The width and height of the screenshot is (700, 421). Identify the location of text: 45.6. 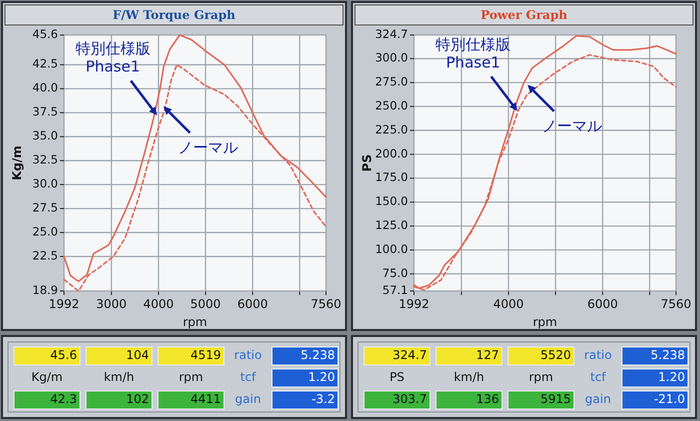
(63, 355).